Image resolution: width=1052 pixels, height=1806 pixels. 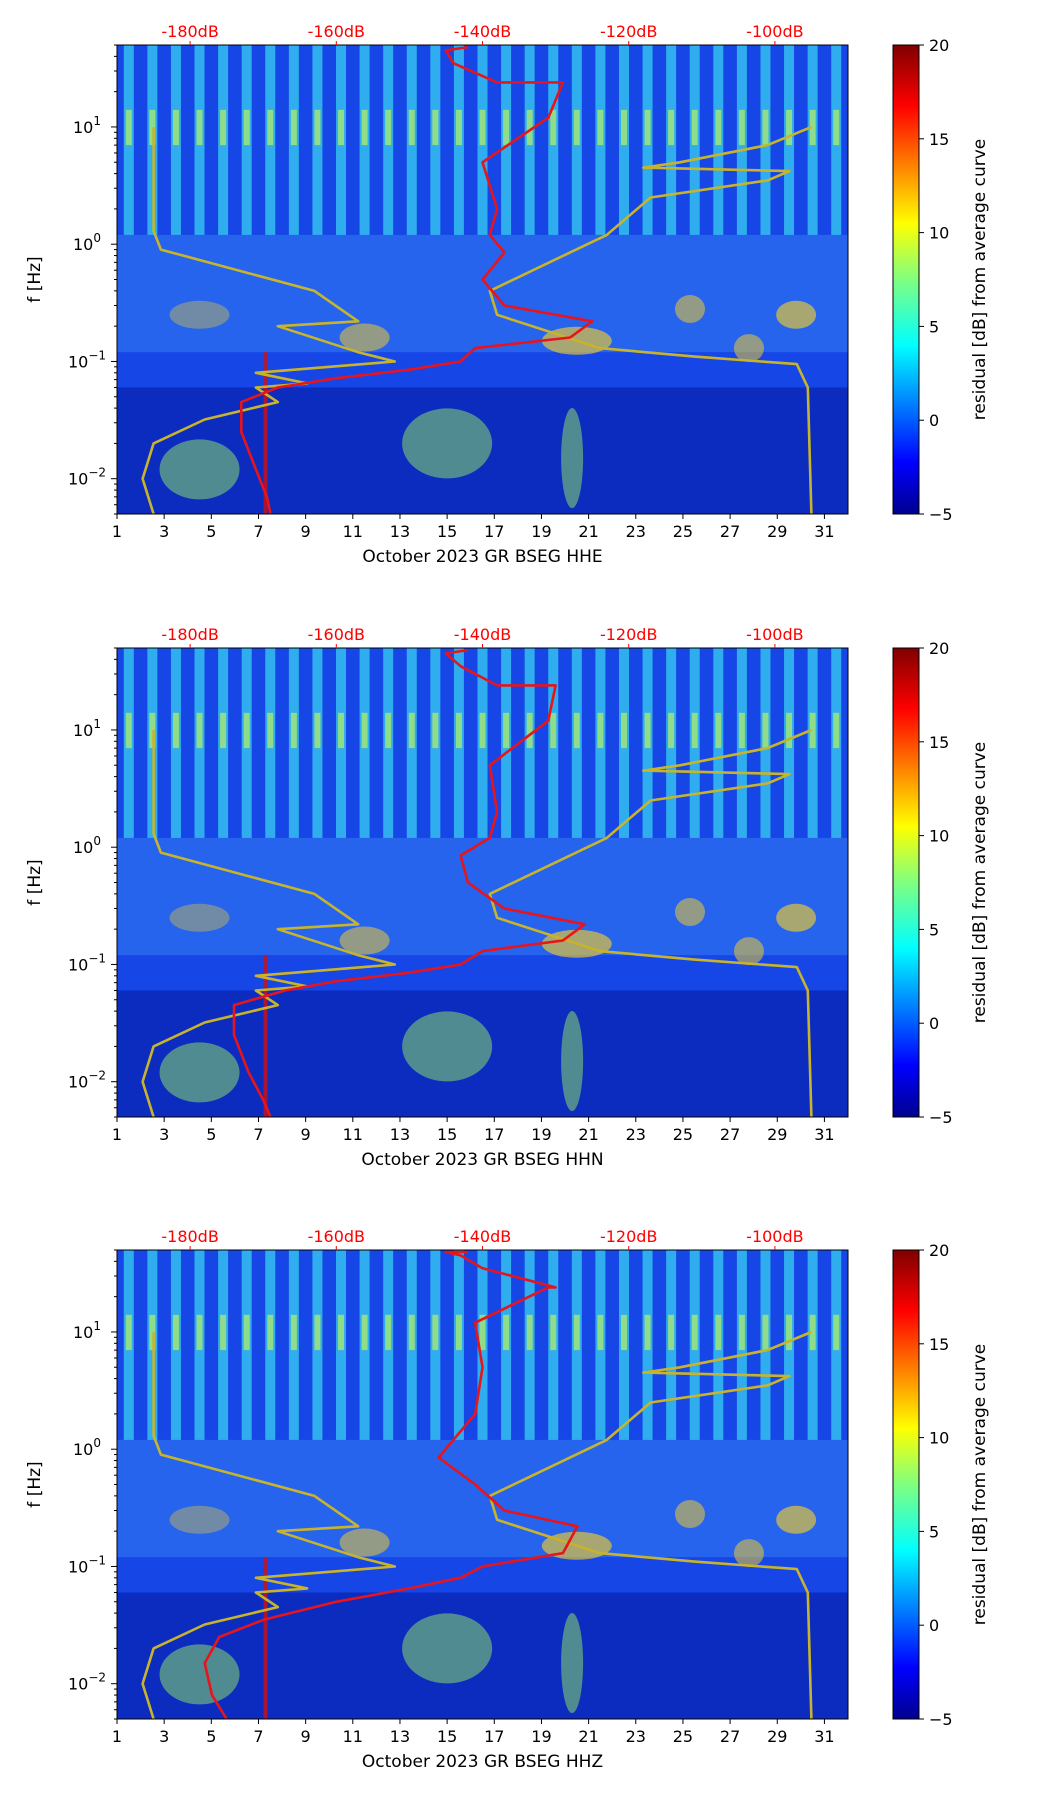 What do you see at coordinates (353, 1134) in the screenshot?
I see `x-tick-label: 11` at bounding box center [353, 1134].